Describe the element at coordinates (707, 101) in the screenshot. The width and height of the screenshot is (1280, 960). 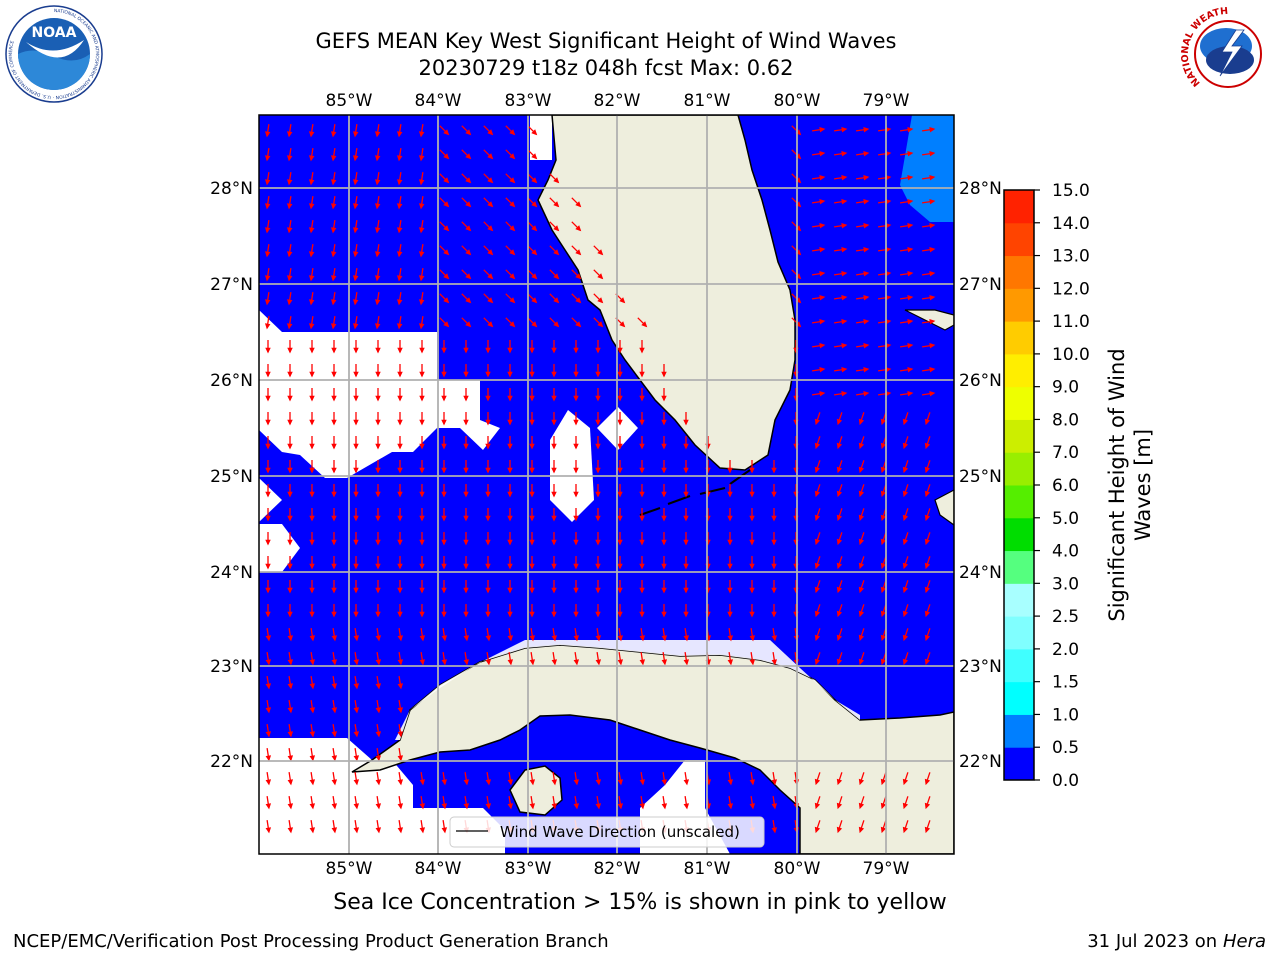
I see `lon-label: 81°W` at that location.